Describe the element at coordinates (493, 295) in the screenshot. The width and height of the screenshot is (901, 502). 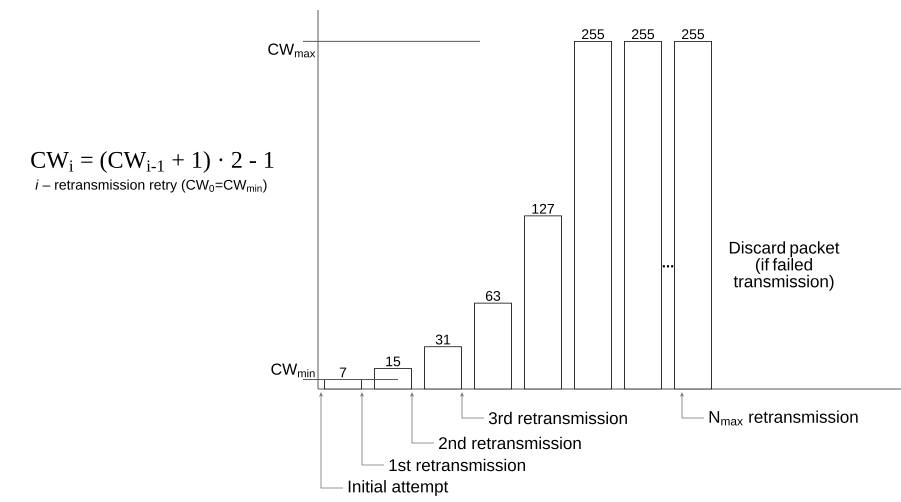
I see `data-label: 63` at that location.